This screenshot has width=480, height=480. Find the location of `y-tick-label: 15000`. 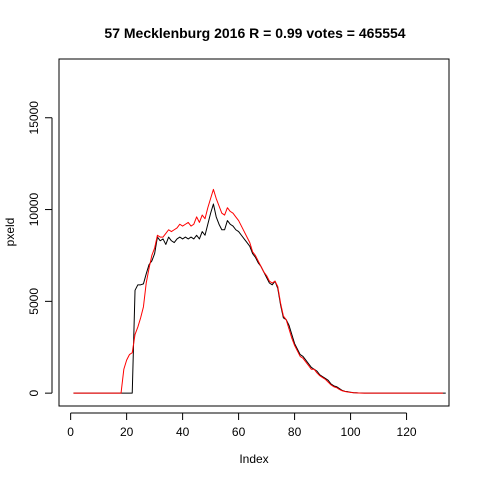

y-tick-label: 15000 is located at coordinates (34, 118).